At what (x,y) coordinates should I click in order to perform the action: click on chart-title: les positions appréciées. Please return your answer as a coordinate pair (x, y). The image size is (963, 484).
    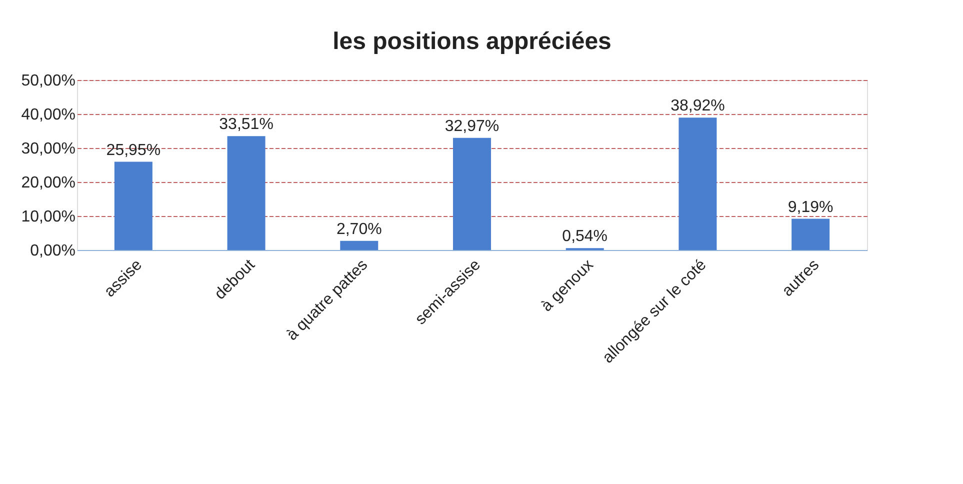
    Looking at the image, I should click on (472, 41).